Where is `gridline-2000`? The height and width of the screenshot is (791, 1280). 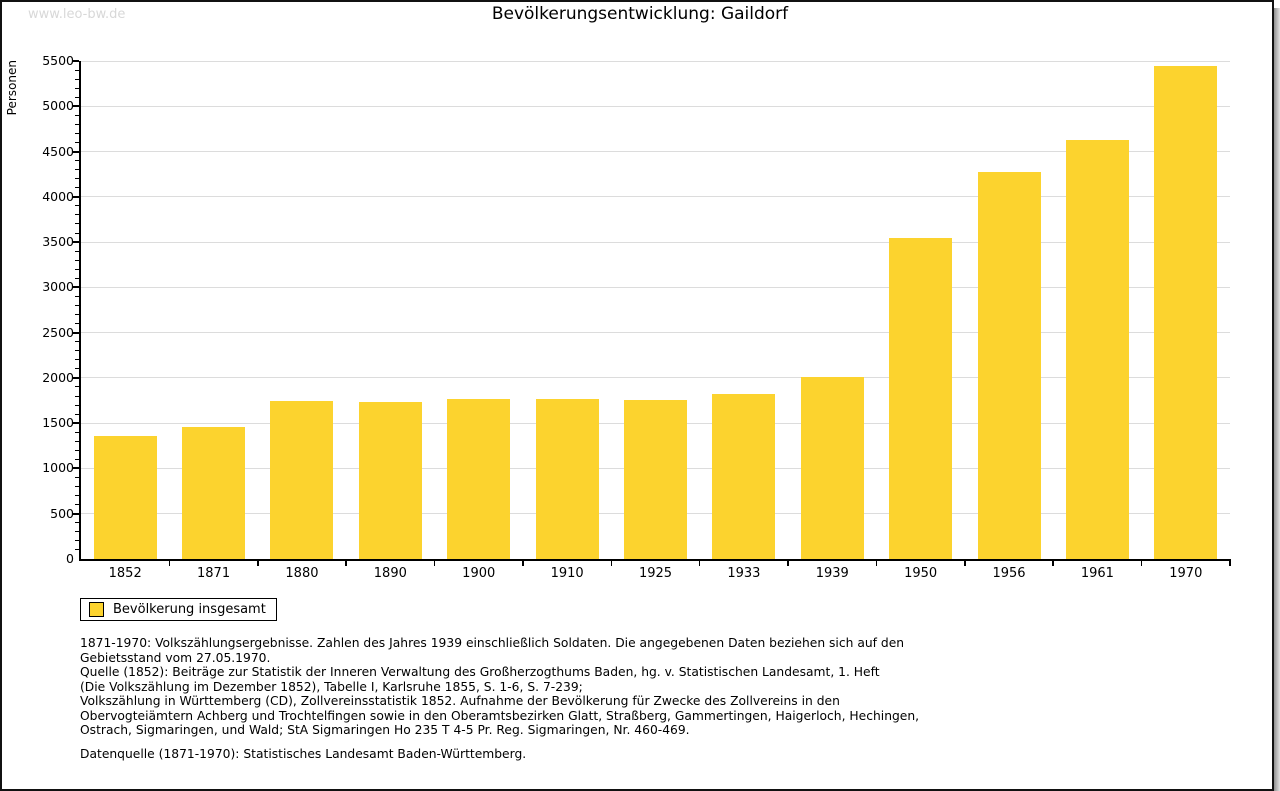
gridline-2000 is located at coordinates (655, 378).